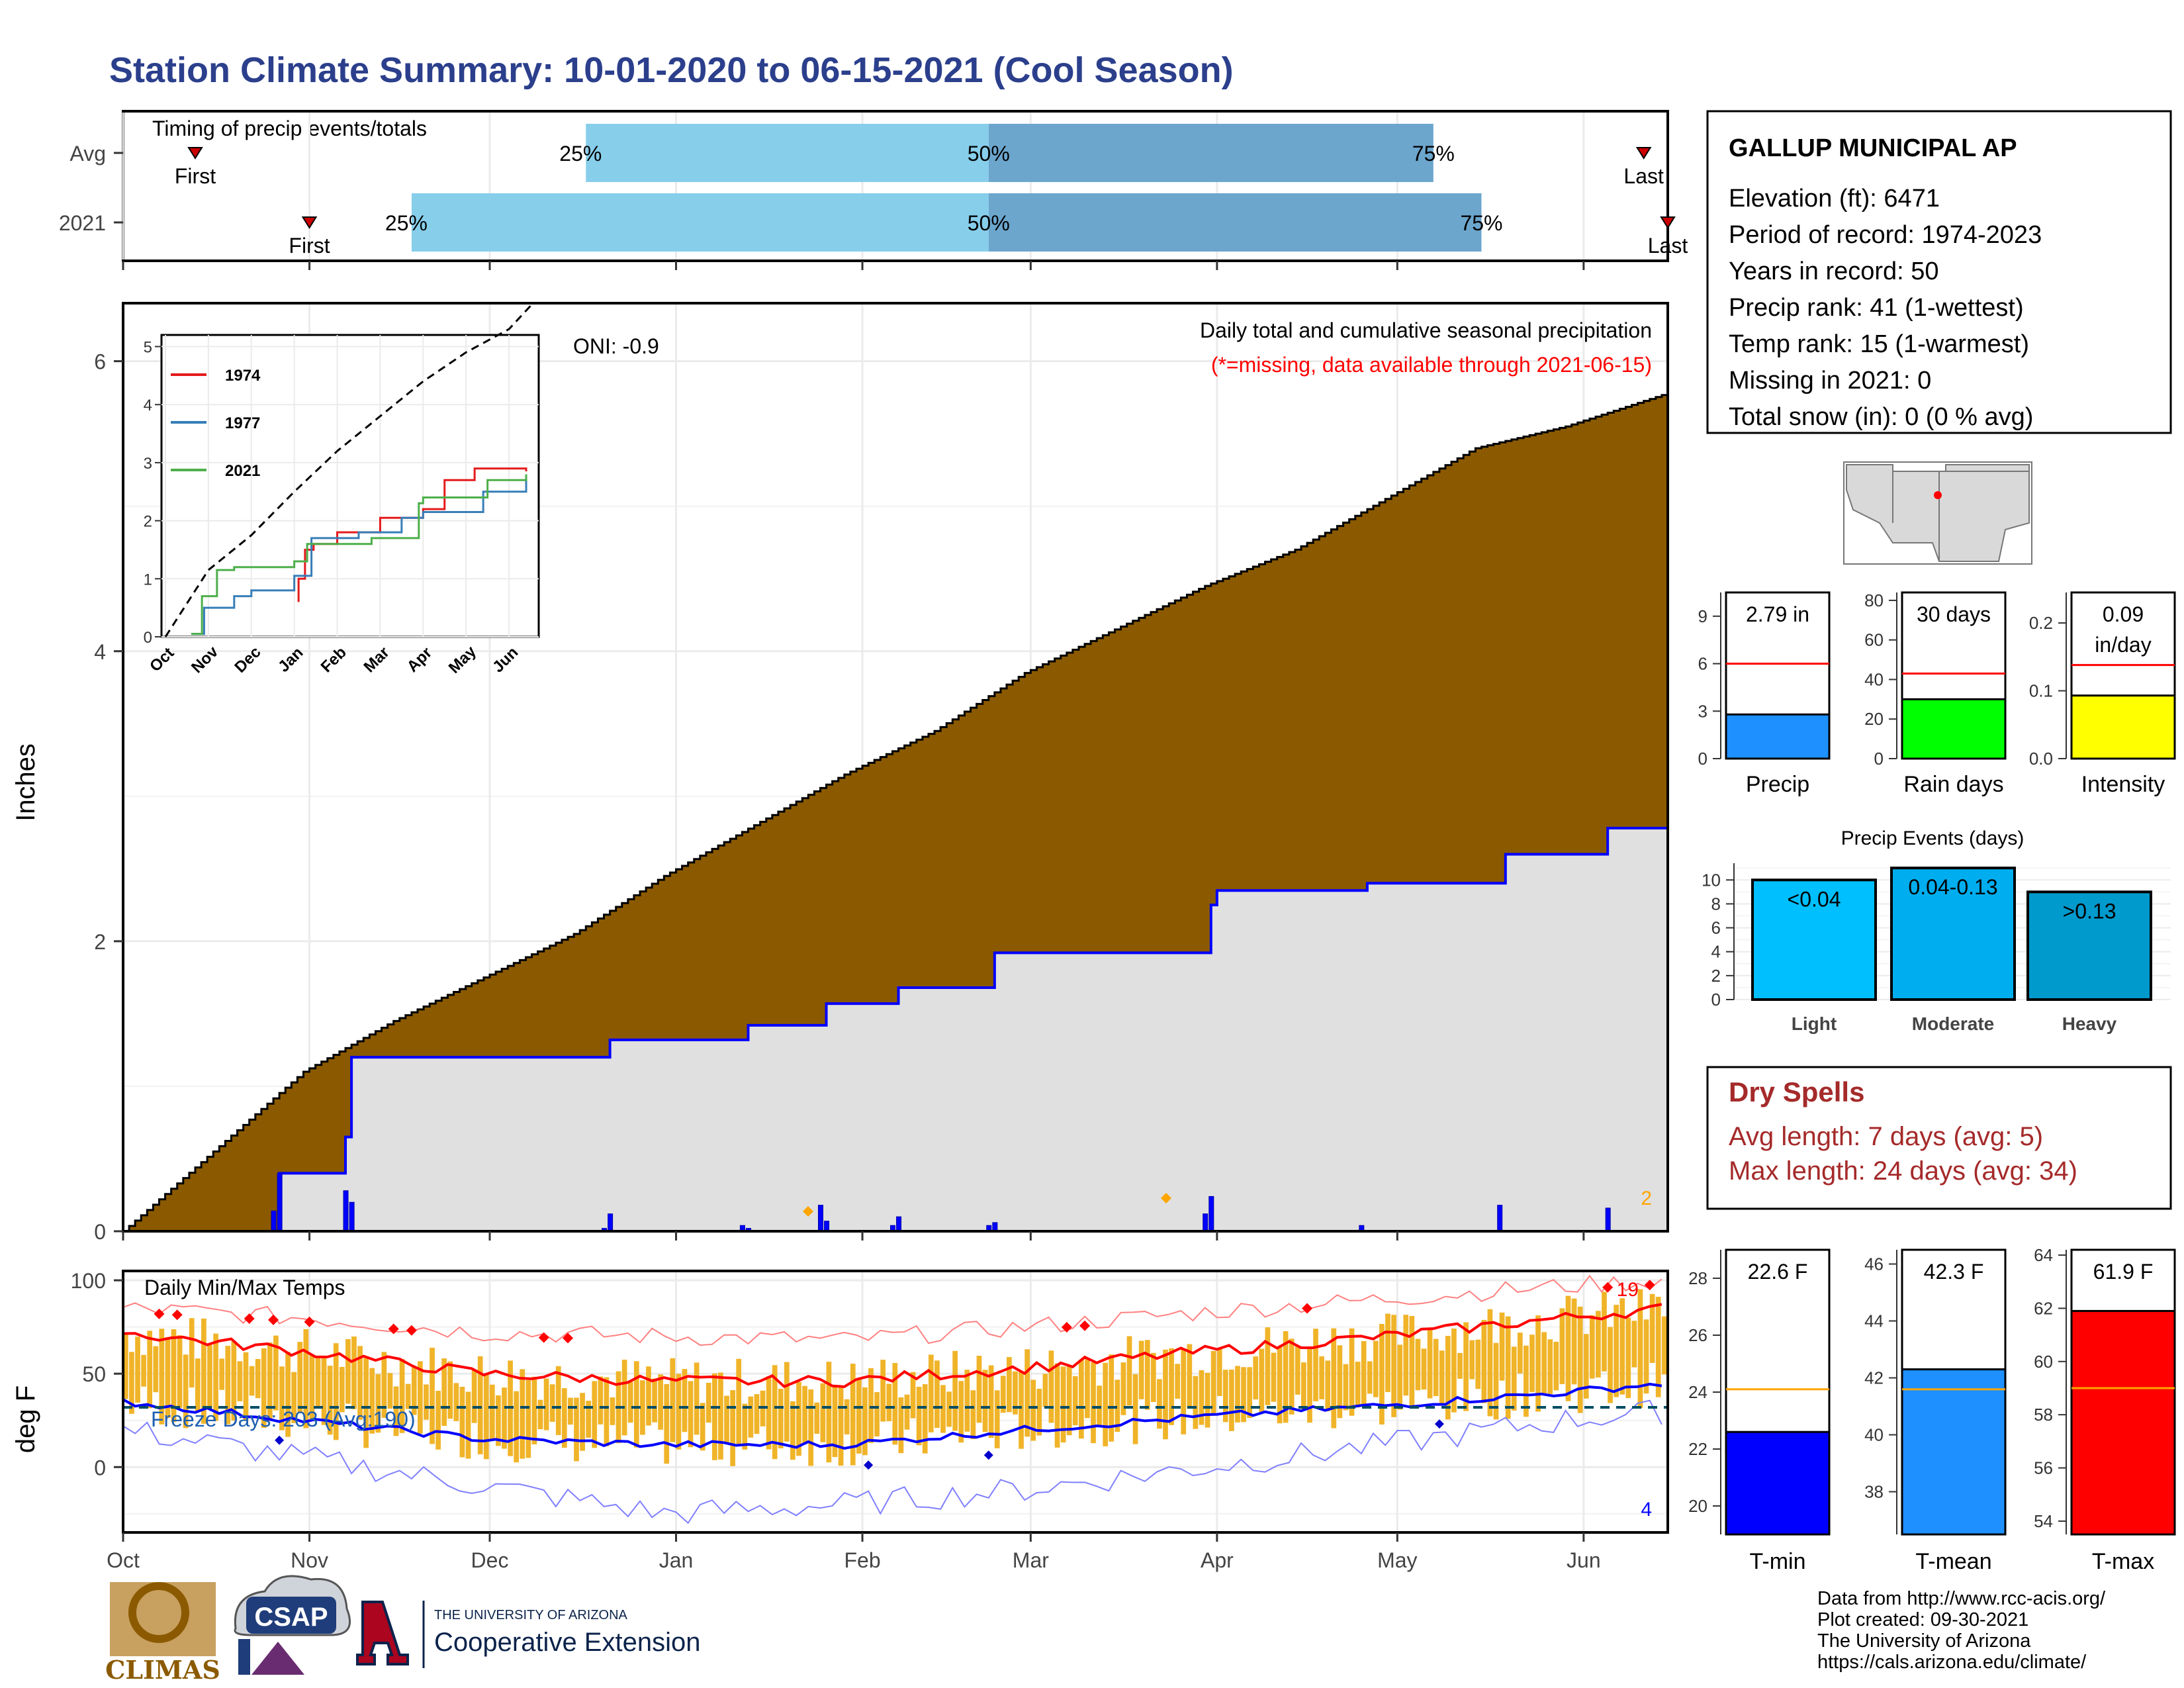 The image size is (2184, 1688). What do you see at coordinates (676, 1560) in the screenshot?
I see `month-label: Jan` at bounding box center [676, 1560].